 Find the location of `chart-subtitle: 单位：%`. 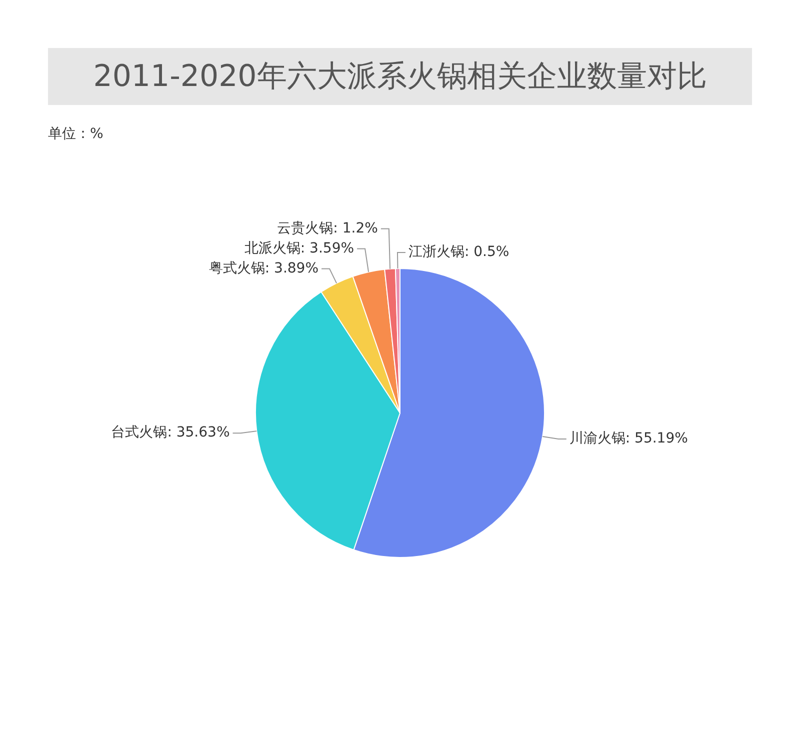

chart-subtitle: 单位：% is located at coordinates (76, 134).